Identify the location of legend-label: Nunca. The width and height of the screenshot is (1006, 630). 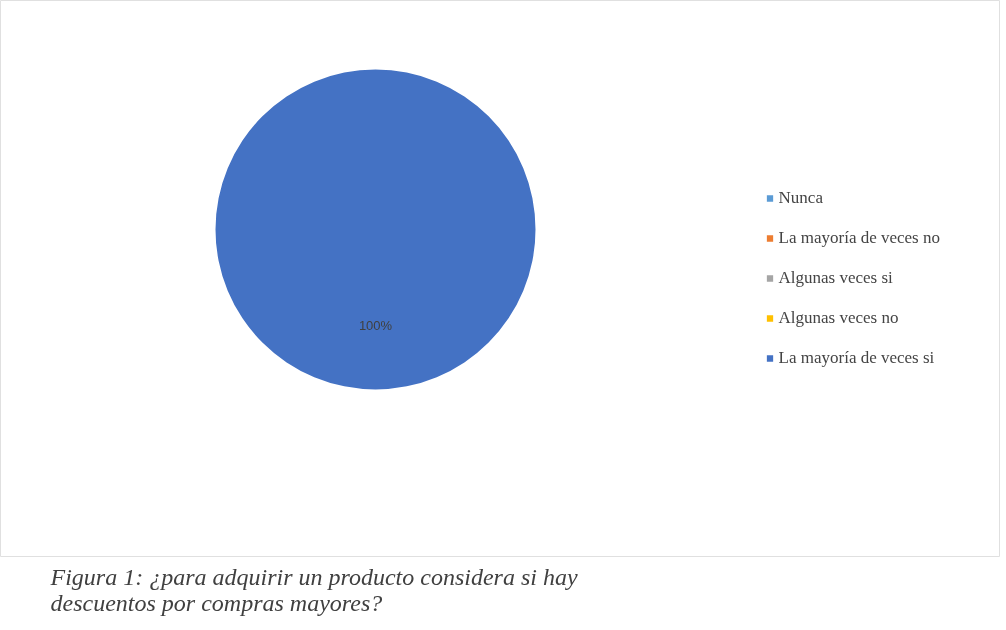
(800, 198).